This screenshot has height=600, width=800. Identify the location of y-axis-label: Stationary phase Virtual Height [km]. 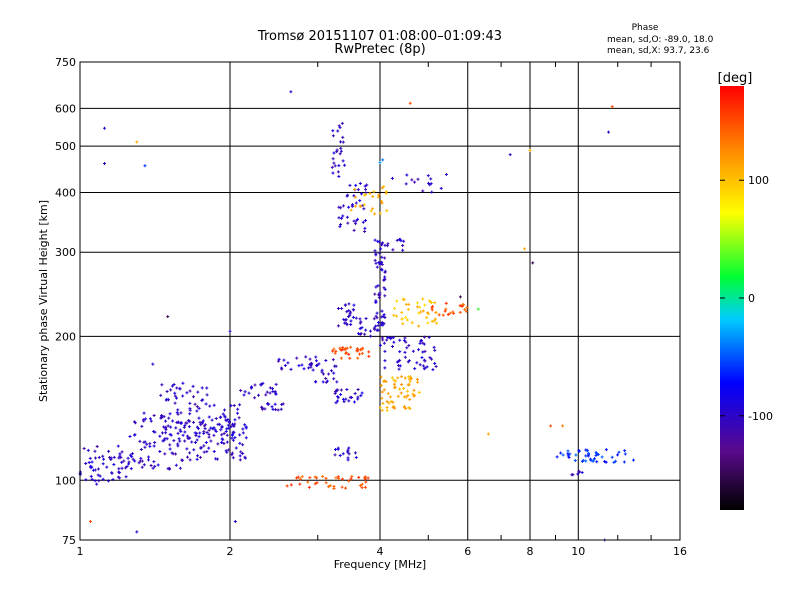
(43, 301).